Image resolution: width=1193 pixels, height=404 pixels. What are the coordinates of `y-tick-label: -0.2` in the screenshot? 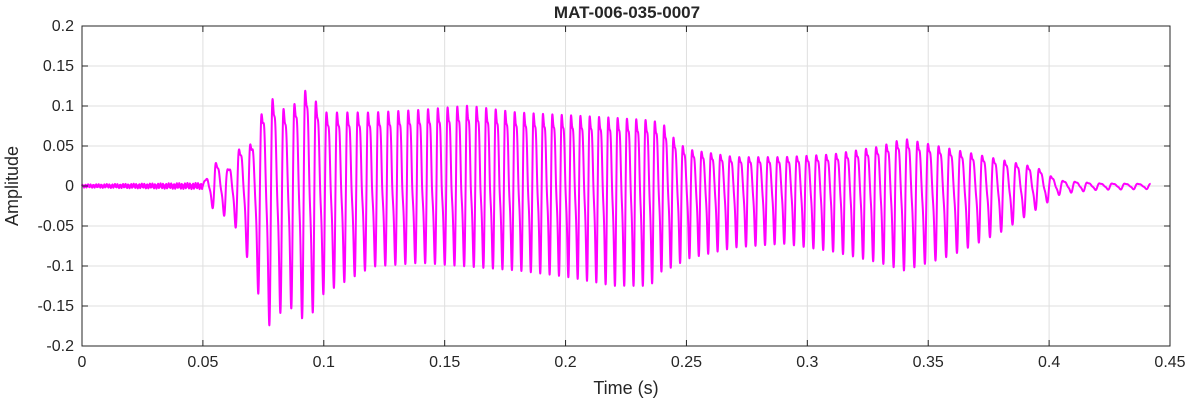 It's located at (60, 346).